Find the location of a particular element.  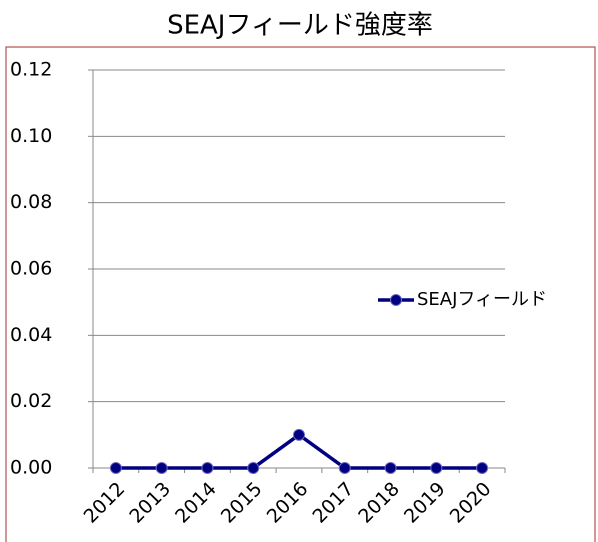

x-tick-label: 2013 is located at coordinates (150, 503).